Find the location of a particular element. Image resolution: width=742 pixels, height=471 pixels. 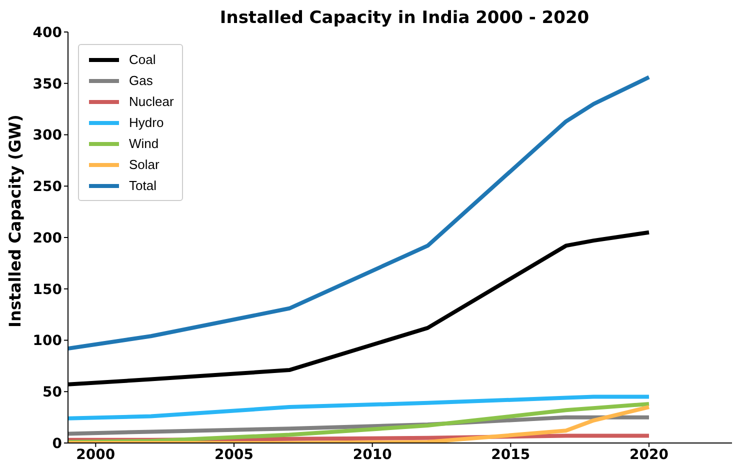

x-tick-label: 2015 is located at coordinates (510, 454).